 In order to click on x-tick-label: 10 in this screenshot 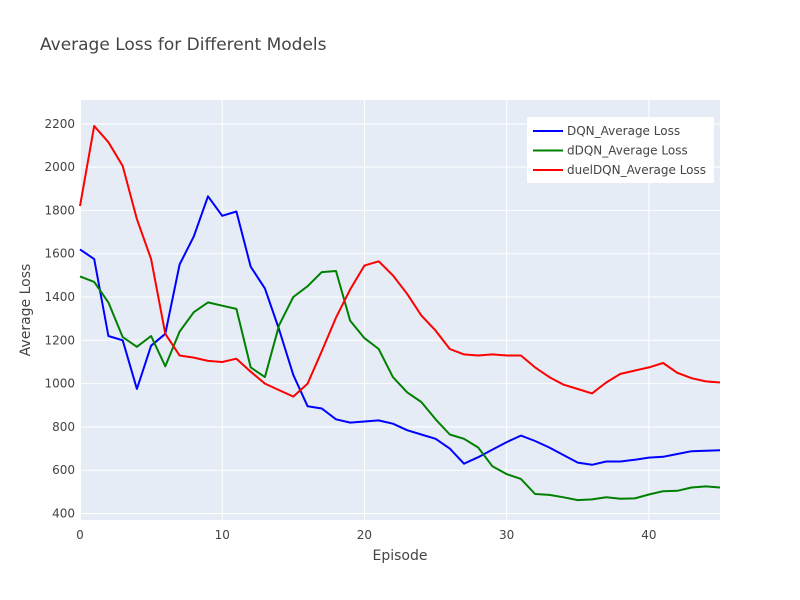, I will do `click(222, 535)`.